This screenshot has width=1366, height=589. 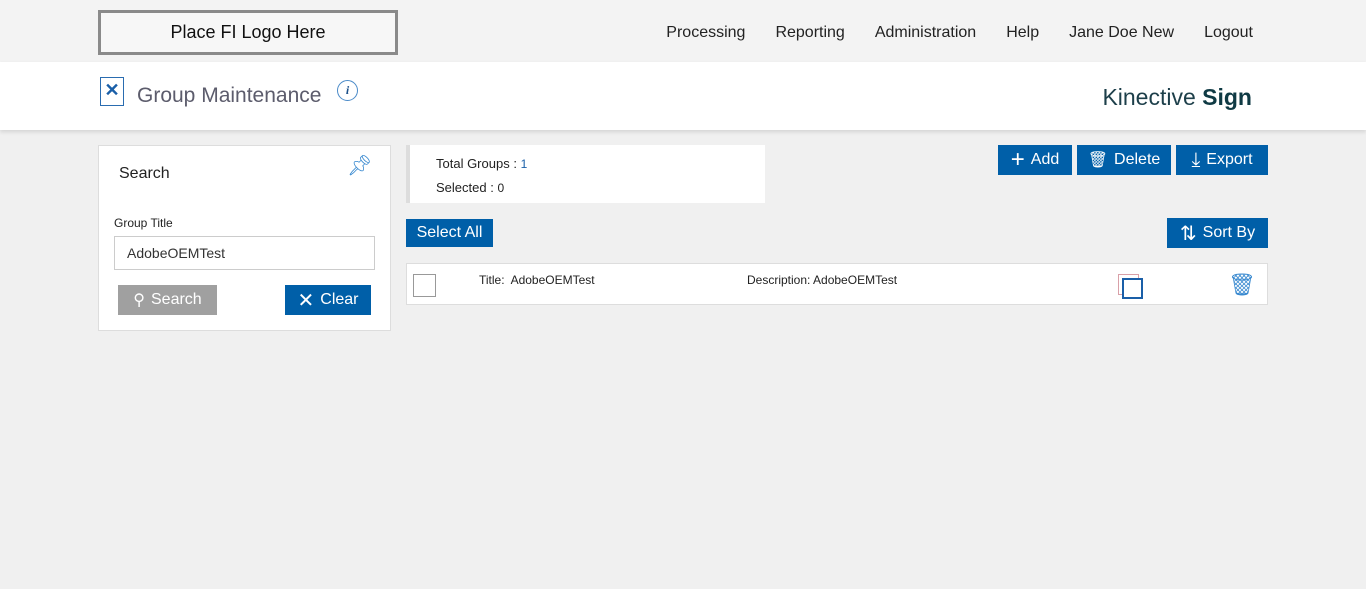 What do you see at coordinates (449, 233) in the screenshot?
I see `select-all-button: Select All` at bounding box center [449, 233].